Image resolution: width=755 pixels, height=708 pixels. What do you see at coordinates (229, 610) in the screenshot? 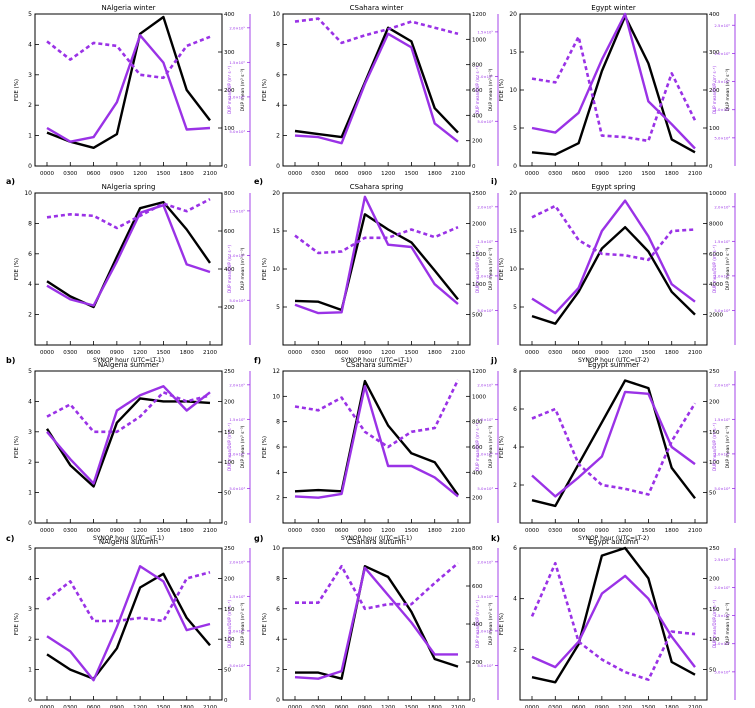
I see `y2-tick-label: 150` at bounding box center [229, 610].